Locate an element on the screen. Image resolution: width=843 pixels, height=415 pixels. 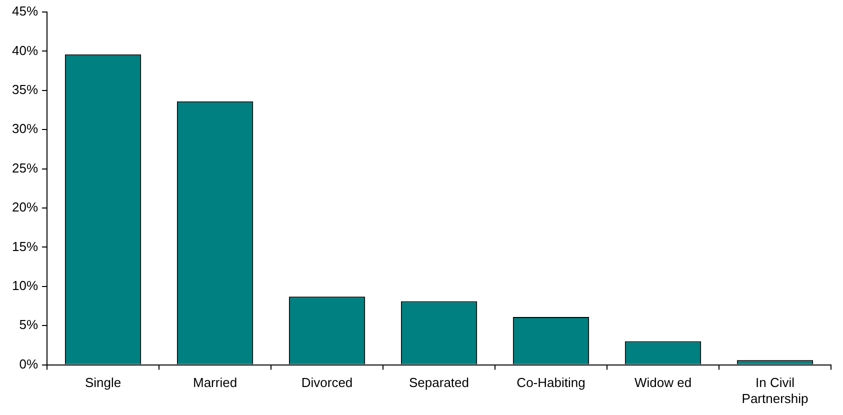
y-tick-label: 45% is located at coordinates (25, 11).